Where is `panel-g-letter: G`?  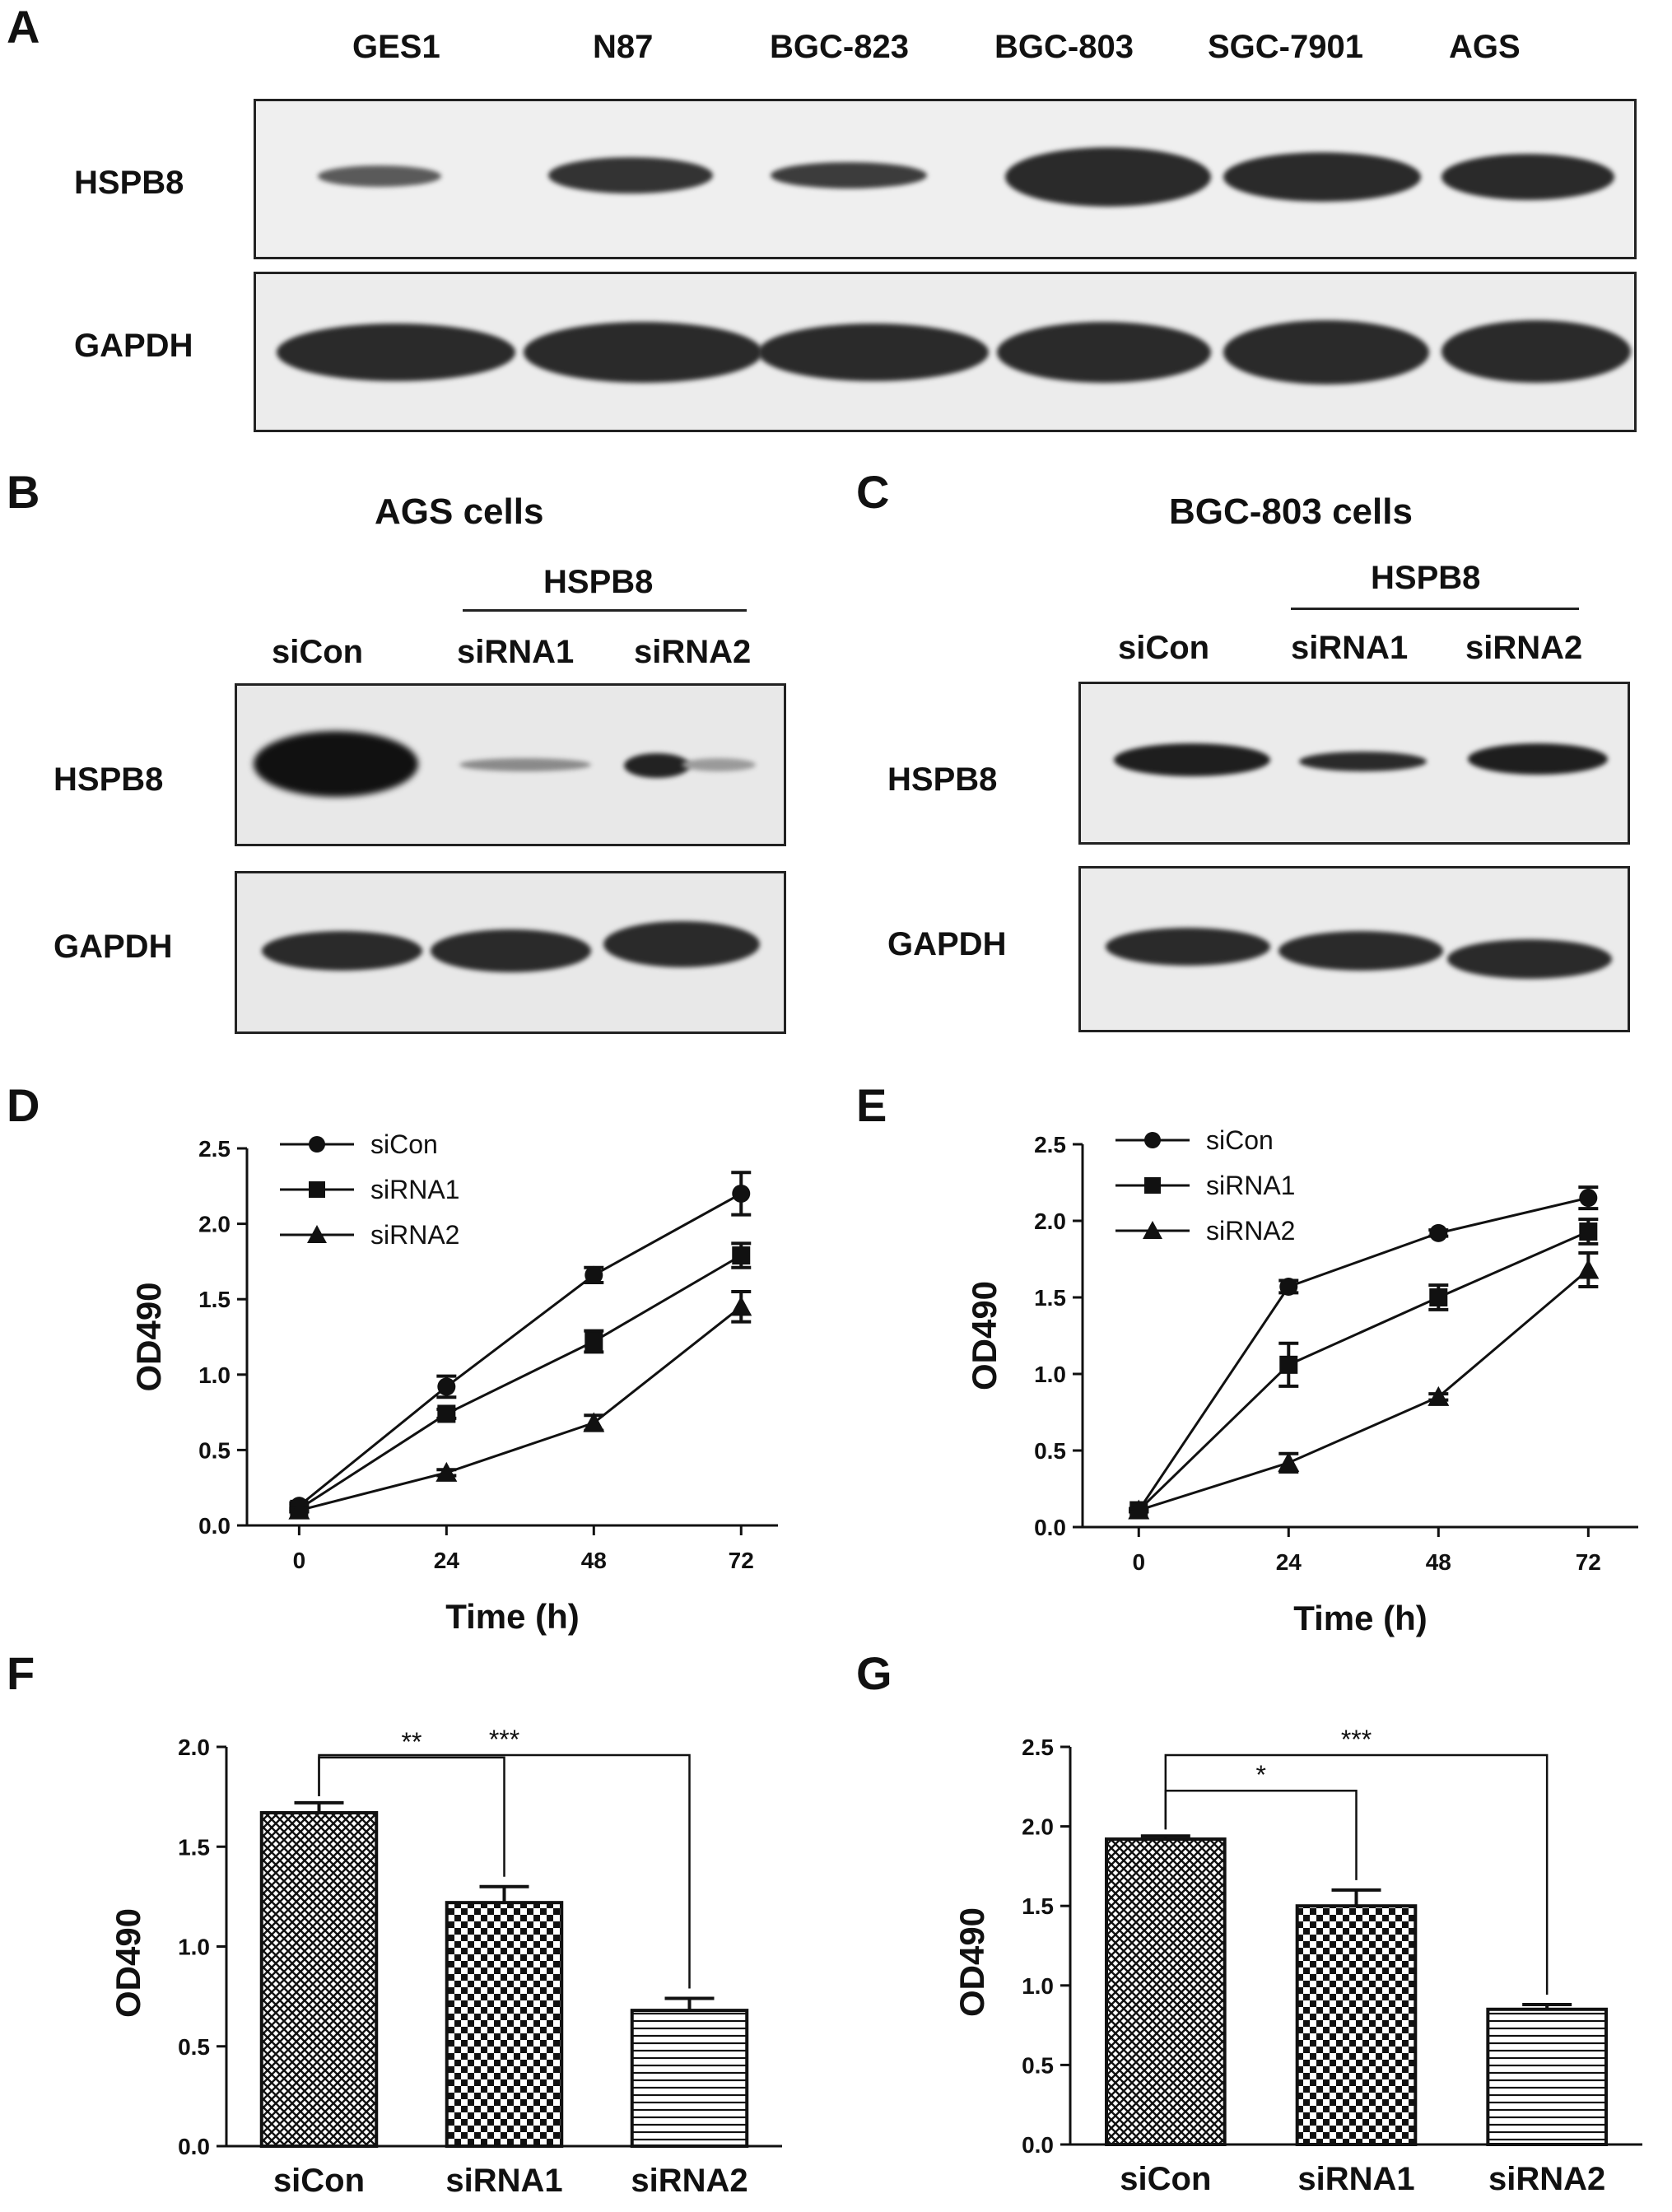 panel-g-letter: G is located at coordinates (874, 1673).